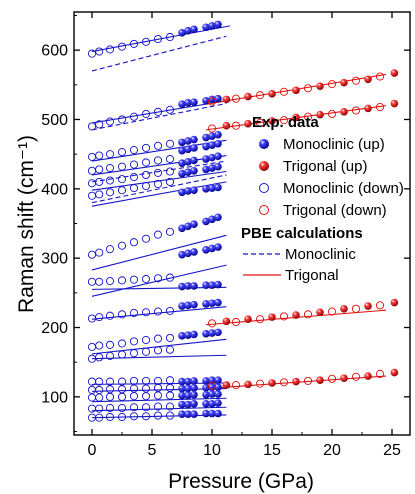  I want to click on legend-label-calc-mono: Monoclinic, so click(320, 254).